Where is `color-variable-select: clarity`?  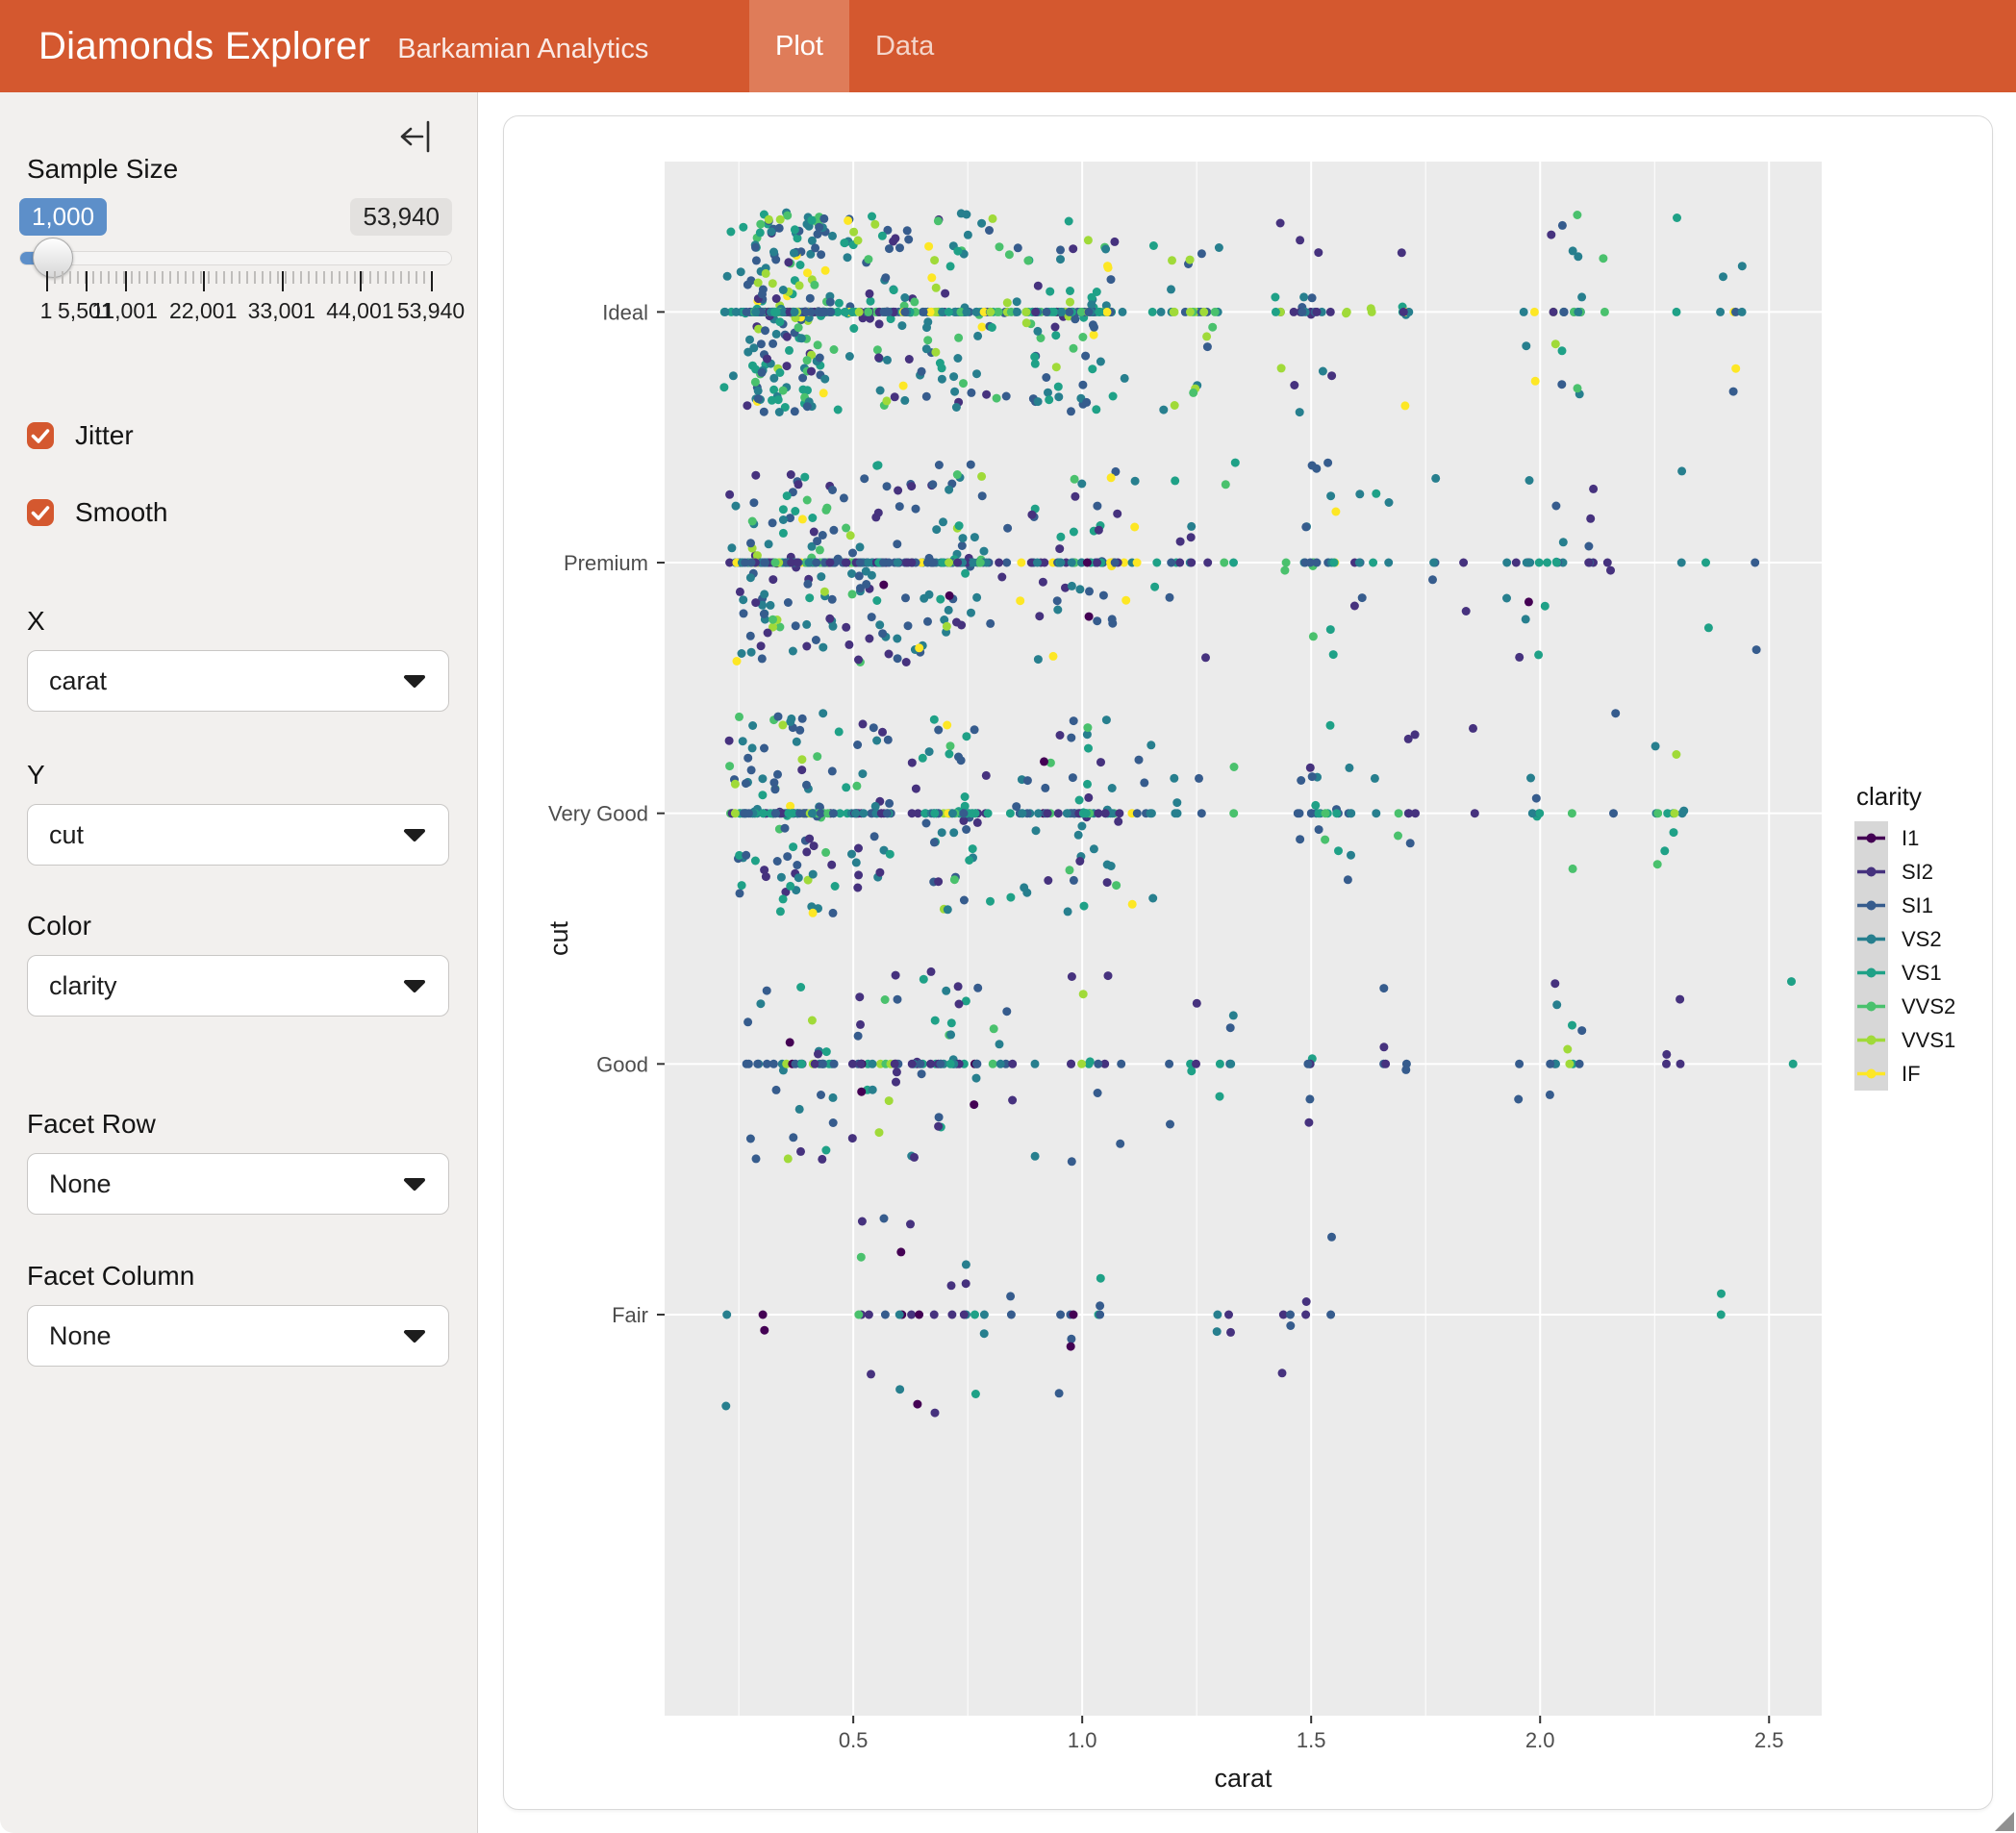
color-variable-select: clarity is located at coordinates (238, 986).